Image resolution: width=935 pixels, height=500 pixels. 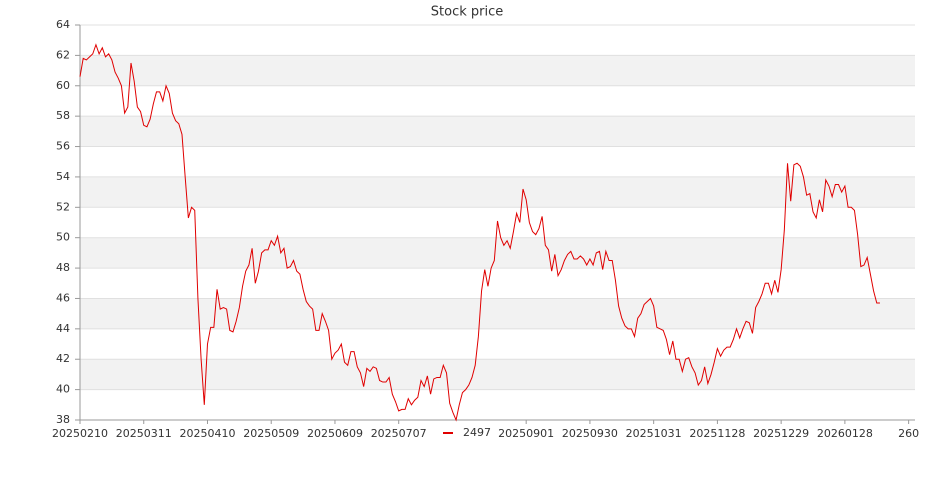 I want to click on y-tick-label: 44, so click(x=63, y=328).